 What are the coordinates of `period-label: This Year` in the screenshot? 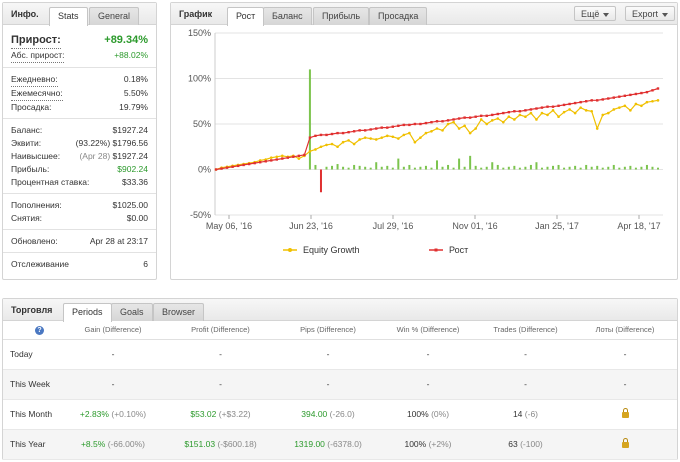 It's located at (28, 444).